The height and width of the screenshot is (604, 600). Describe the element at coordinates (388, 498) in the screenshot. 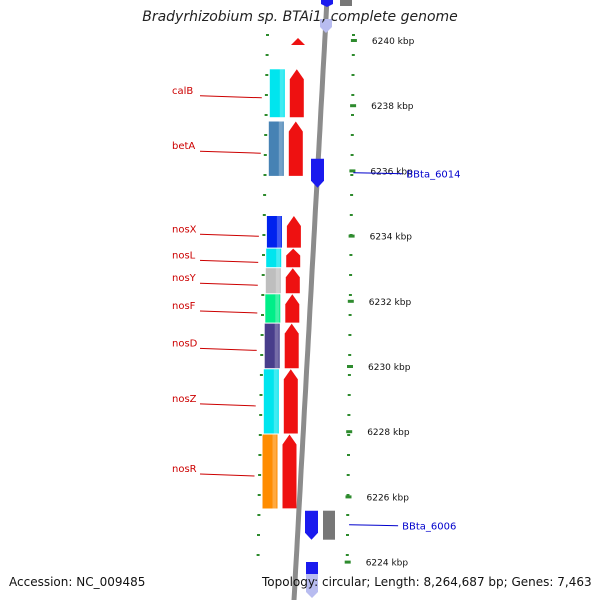

I see `scale-tick-label: 6226 kbp` at that location.